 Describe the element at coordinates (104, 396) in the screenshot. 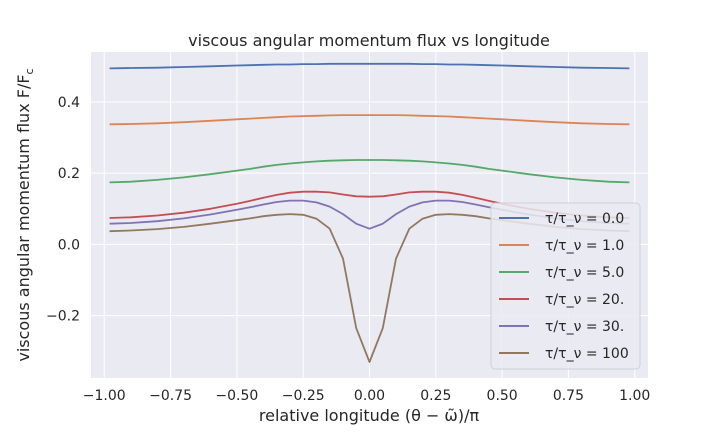

I see `x-tick-label: −1.00` at that location.